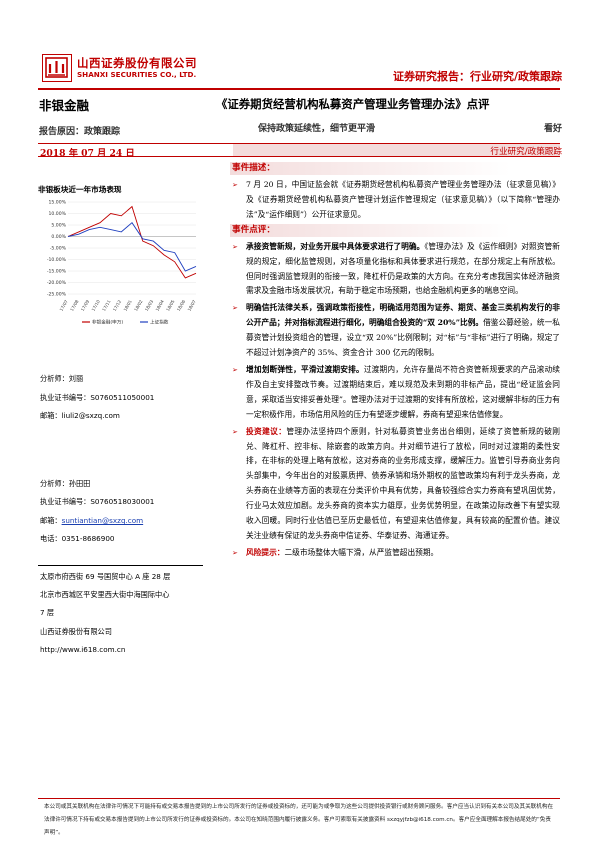  Describe the element at coordinates (552, 129) in the screenshot. I see `rating-badge: 看好` at that location.